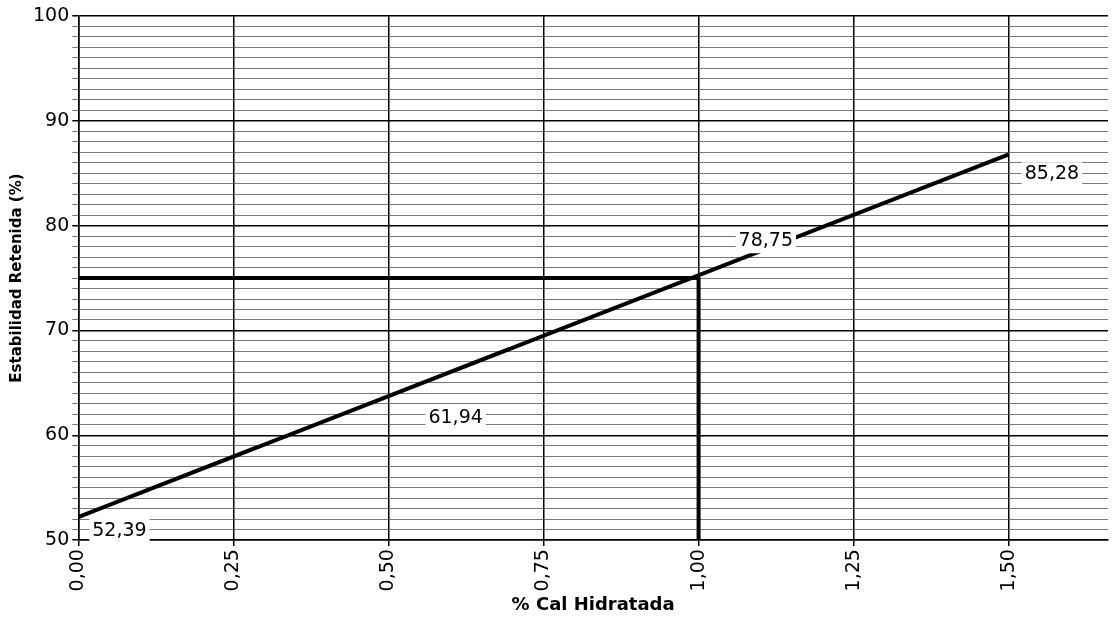  I want to click on annotation: 52,39, so click(119, 528).